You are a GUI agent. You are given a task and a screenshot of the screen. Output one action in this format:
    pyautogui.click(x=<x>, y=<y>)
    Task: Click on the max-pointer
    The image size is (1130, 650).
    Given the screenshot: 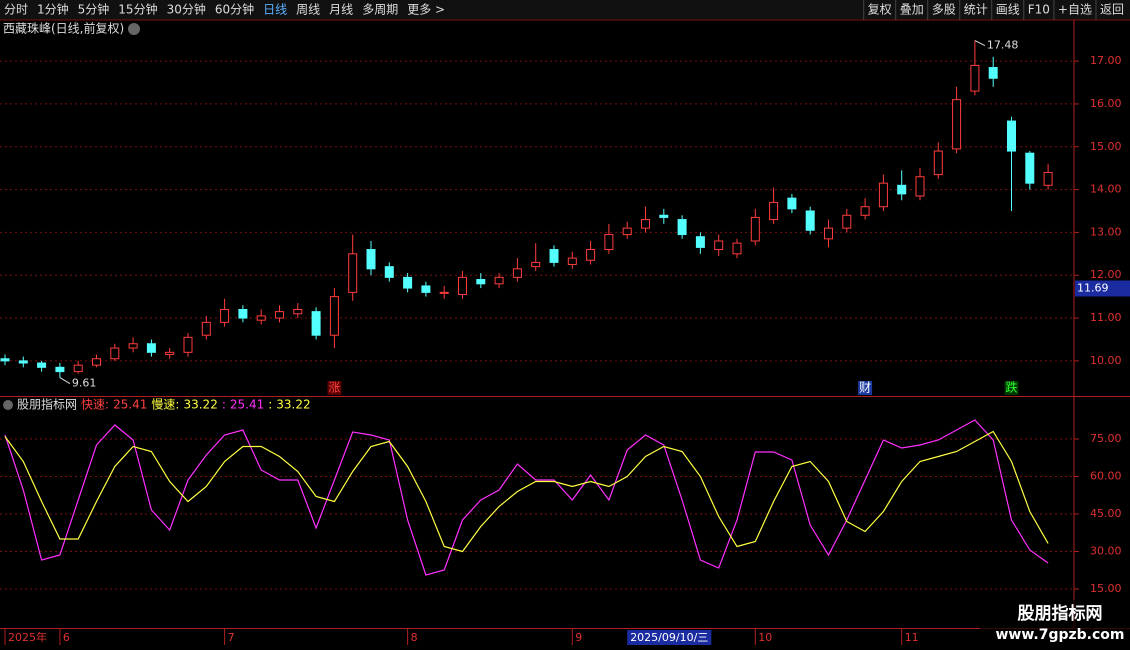 What is the action you would take?
    pyautogui.click(x=980, y=43)
    